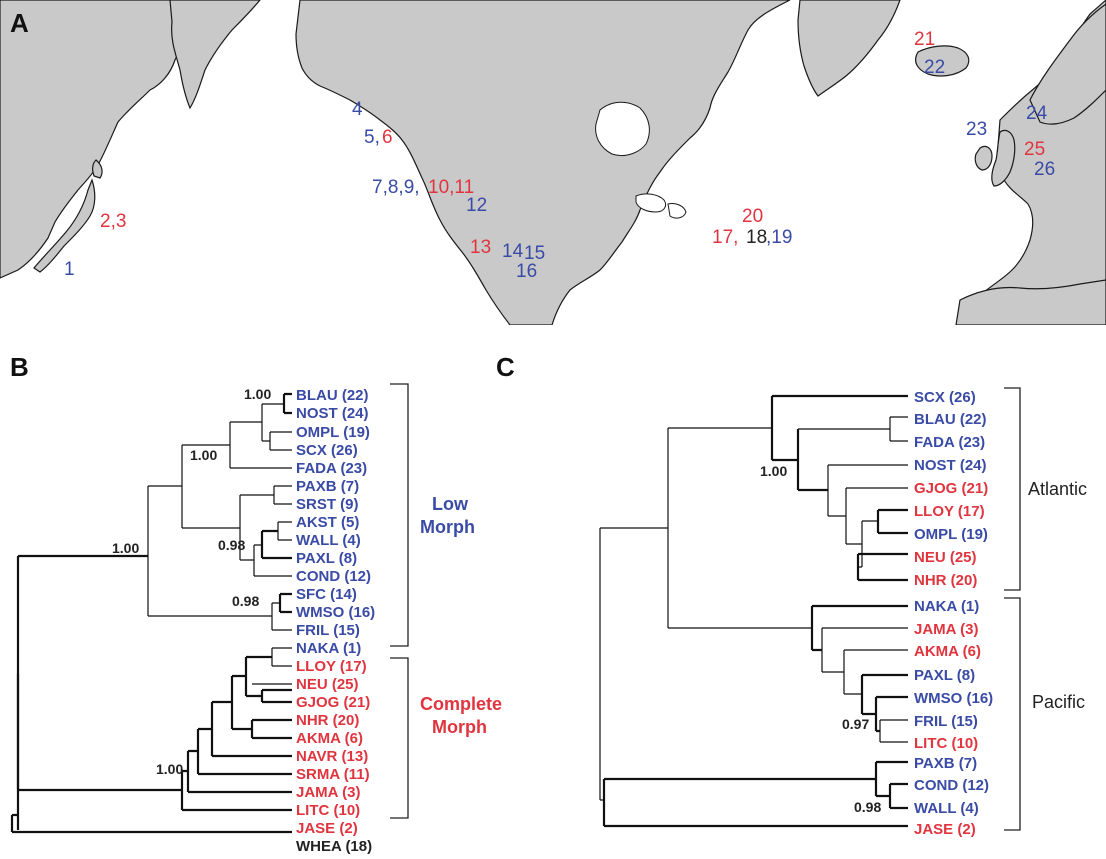 The width and height of the screenshot is (1106, 859). I want to click on map-label-21: 21, so click(925, 39).